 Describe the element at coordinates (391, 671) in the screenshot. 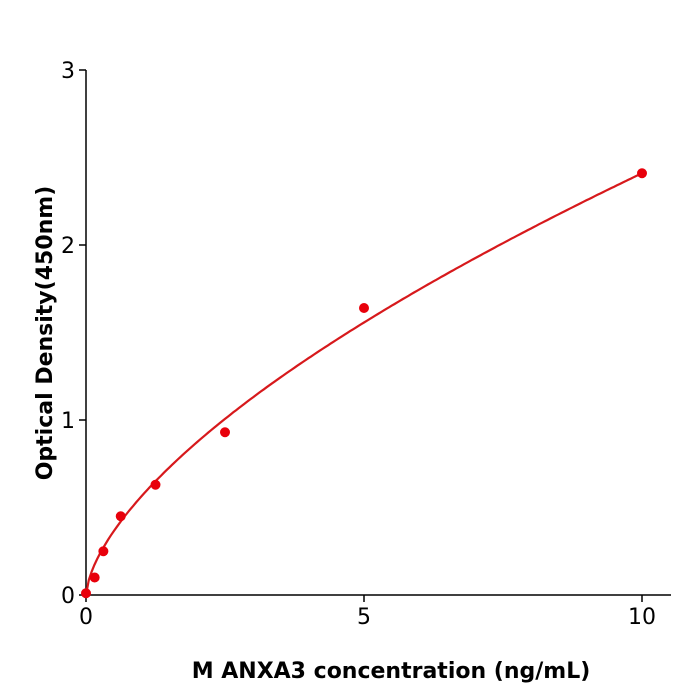

I see `x-axis-label: M ANXA3 concentration (ng/mL)` at that location.